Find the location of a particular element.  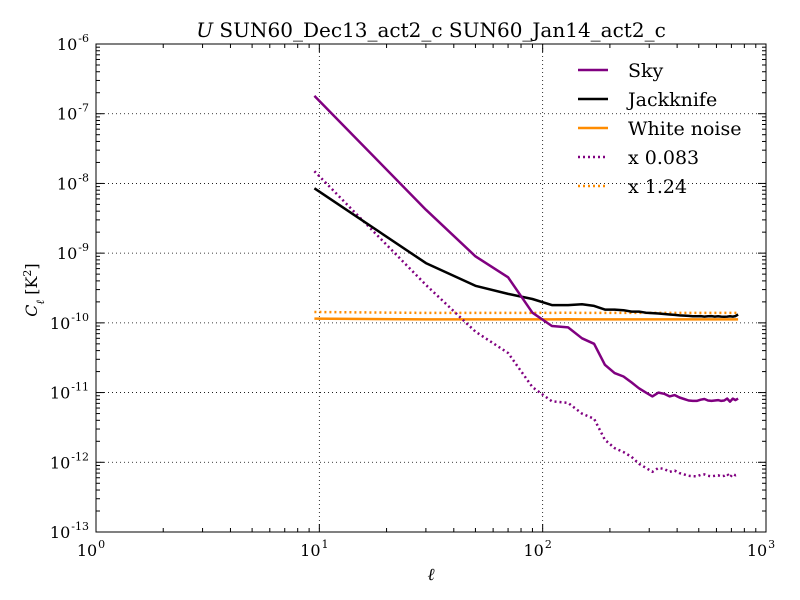

y-axis-label-unit-sup: 2 is located at coordinates (27, 273).